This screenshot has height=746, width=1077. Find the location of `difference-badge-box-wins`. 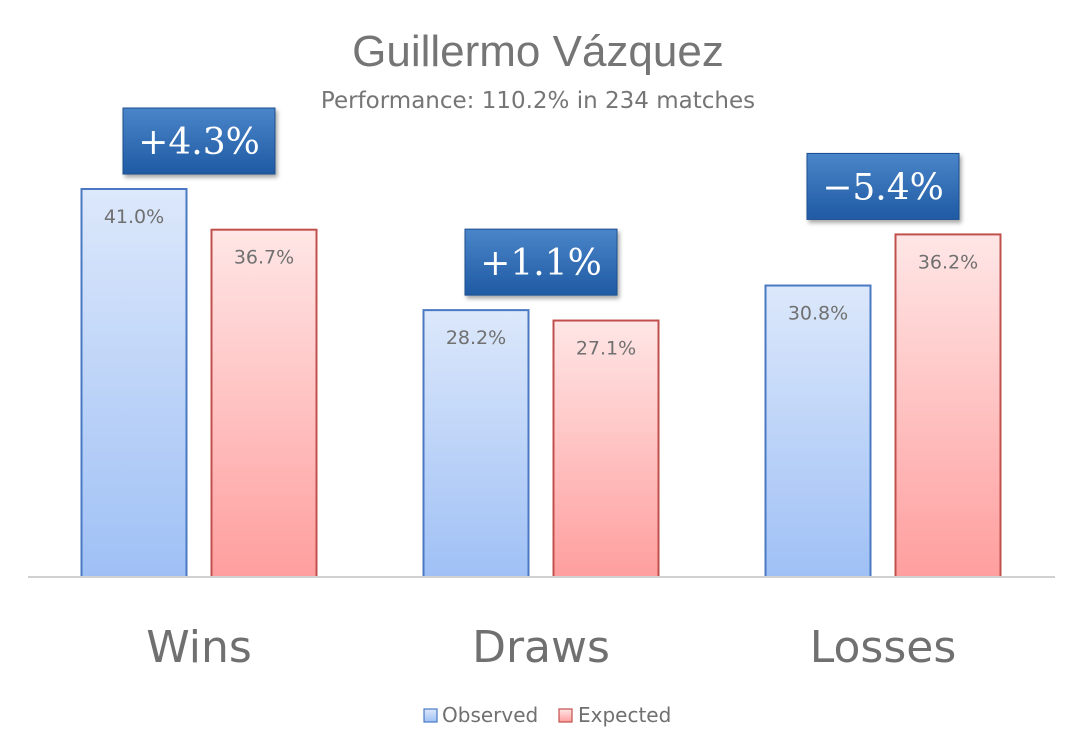

difference-badge-box-wins is located at coordinates (199, 141).